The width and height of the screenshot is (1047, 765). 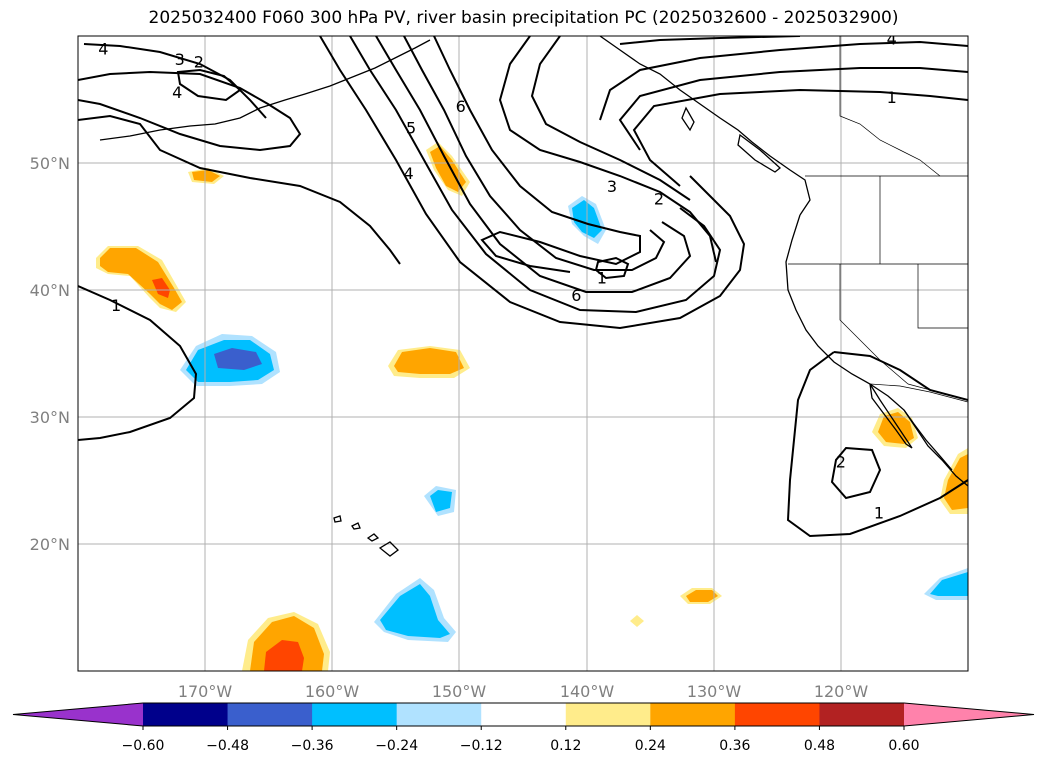 I want to click on lat-label: 30°N, so click(x=50, y=417).